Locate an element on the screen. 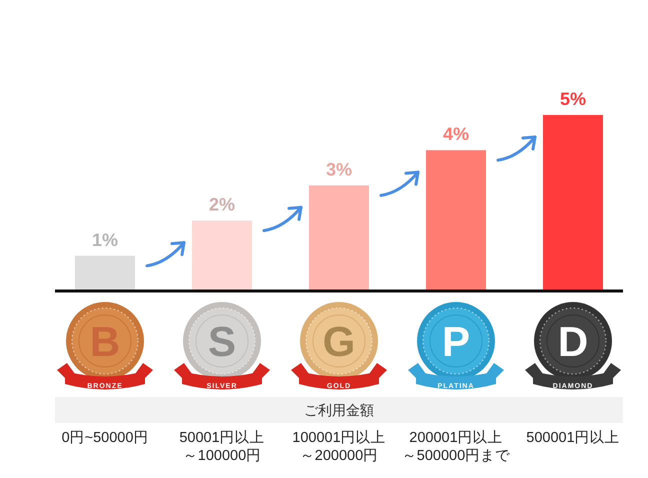 The height and width of the screenshot is (478, 648). text: P is located at coordinates (456, 341).